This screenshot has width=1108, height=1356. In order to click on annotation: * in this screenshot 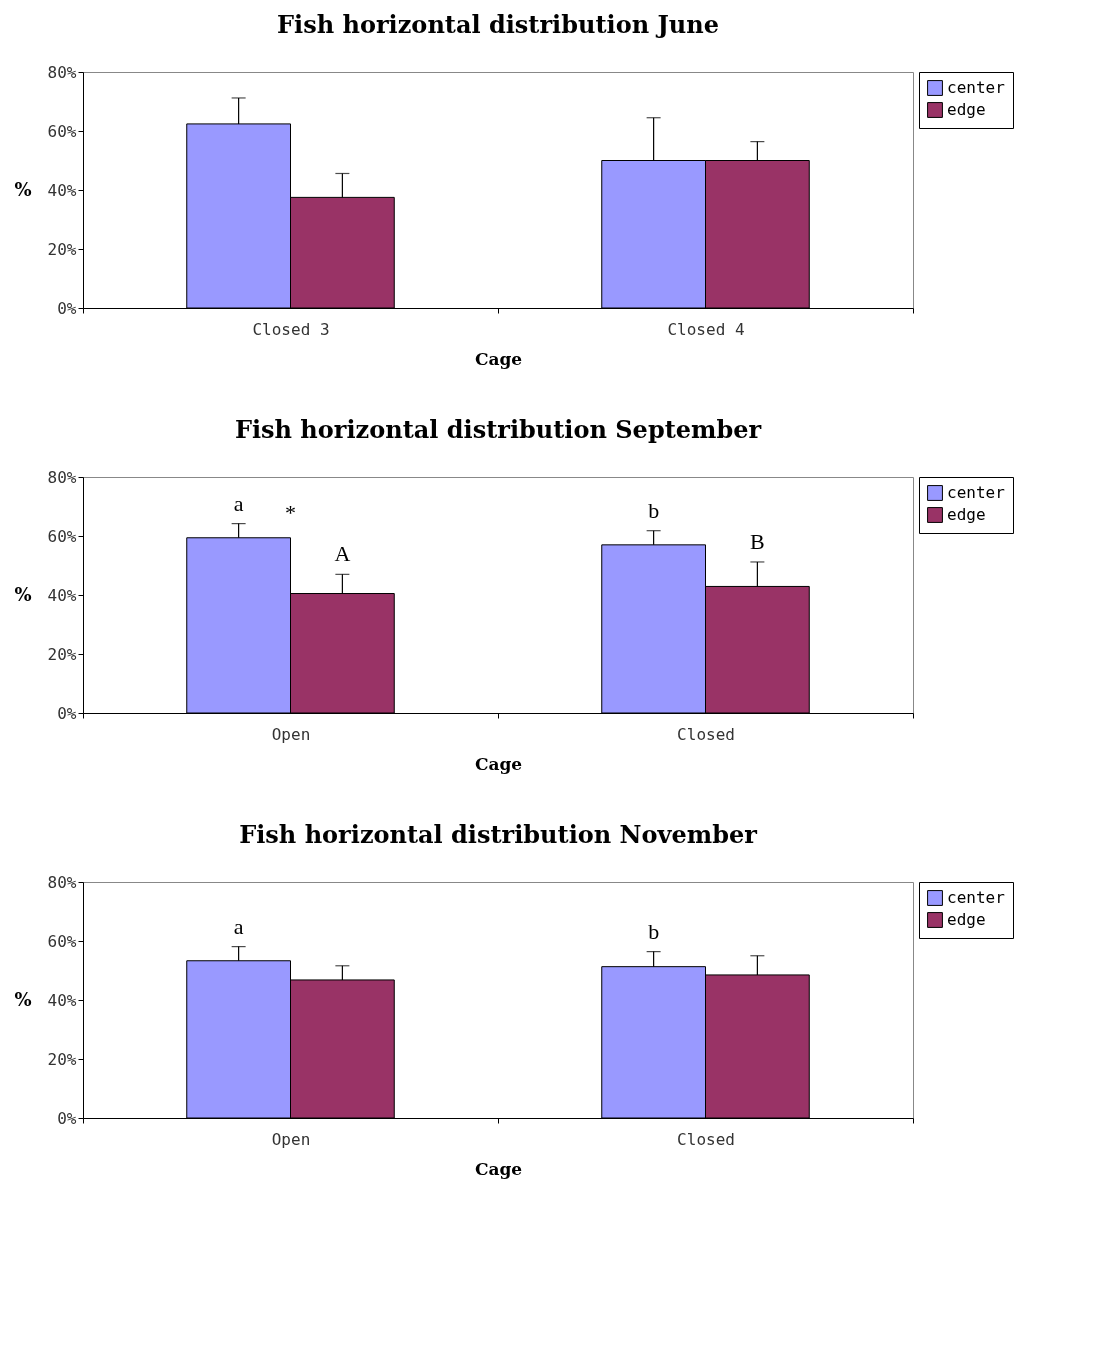, I will do `click(290, 512)`.